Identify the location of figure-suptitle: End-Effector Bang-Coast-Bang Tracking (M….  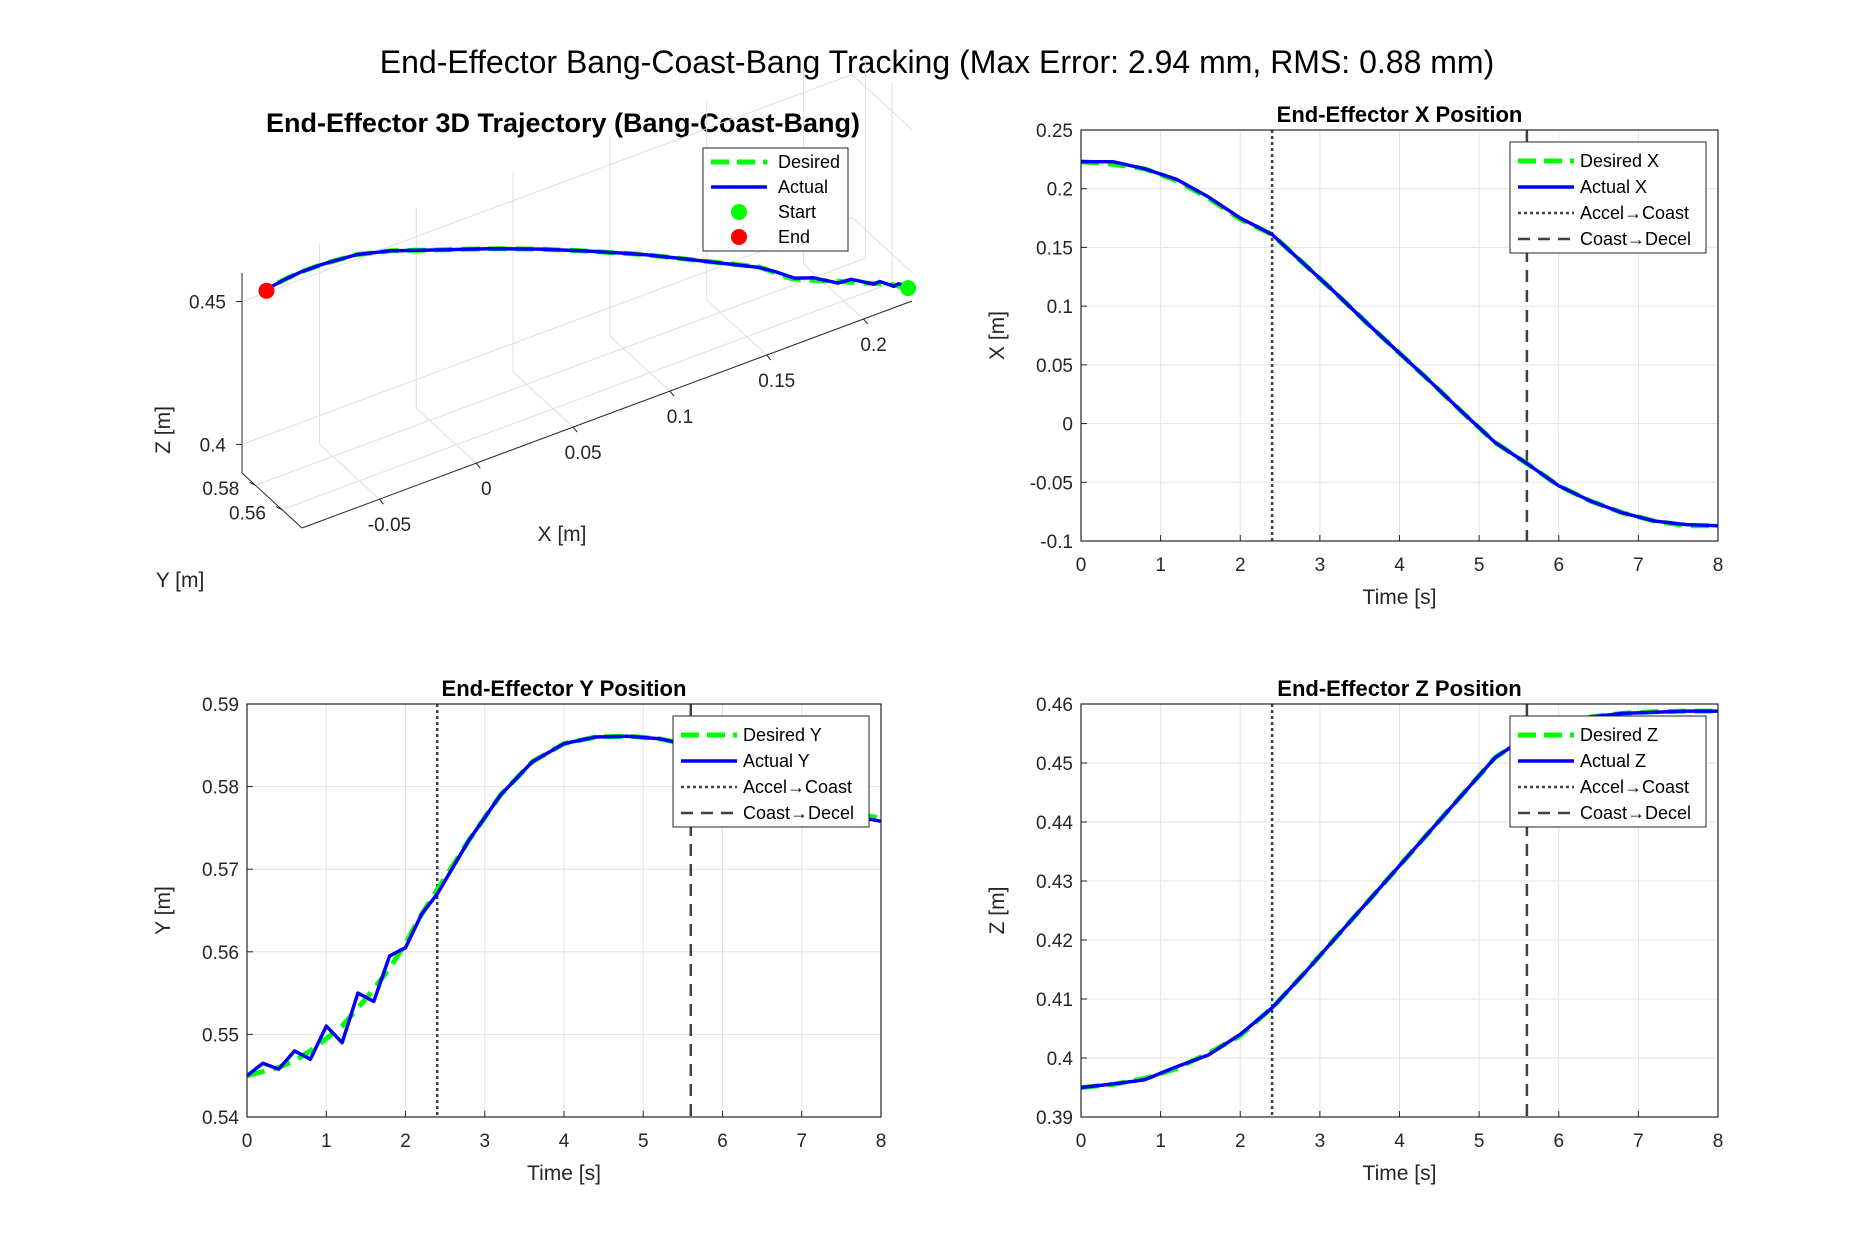
(937, 62).